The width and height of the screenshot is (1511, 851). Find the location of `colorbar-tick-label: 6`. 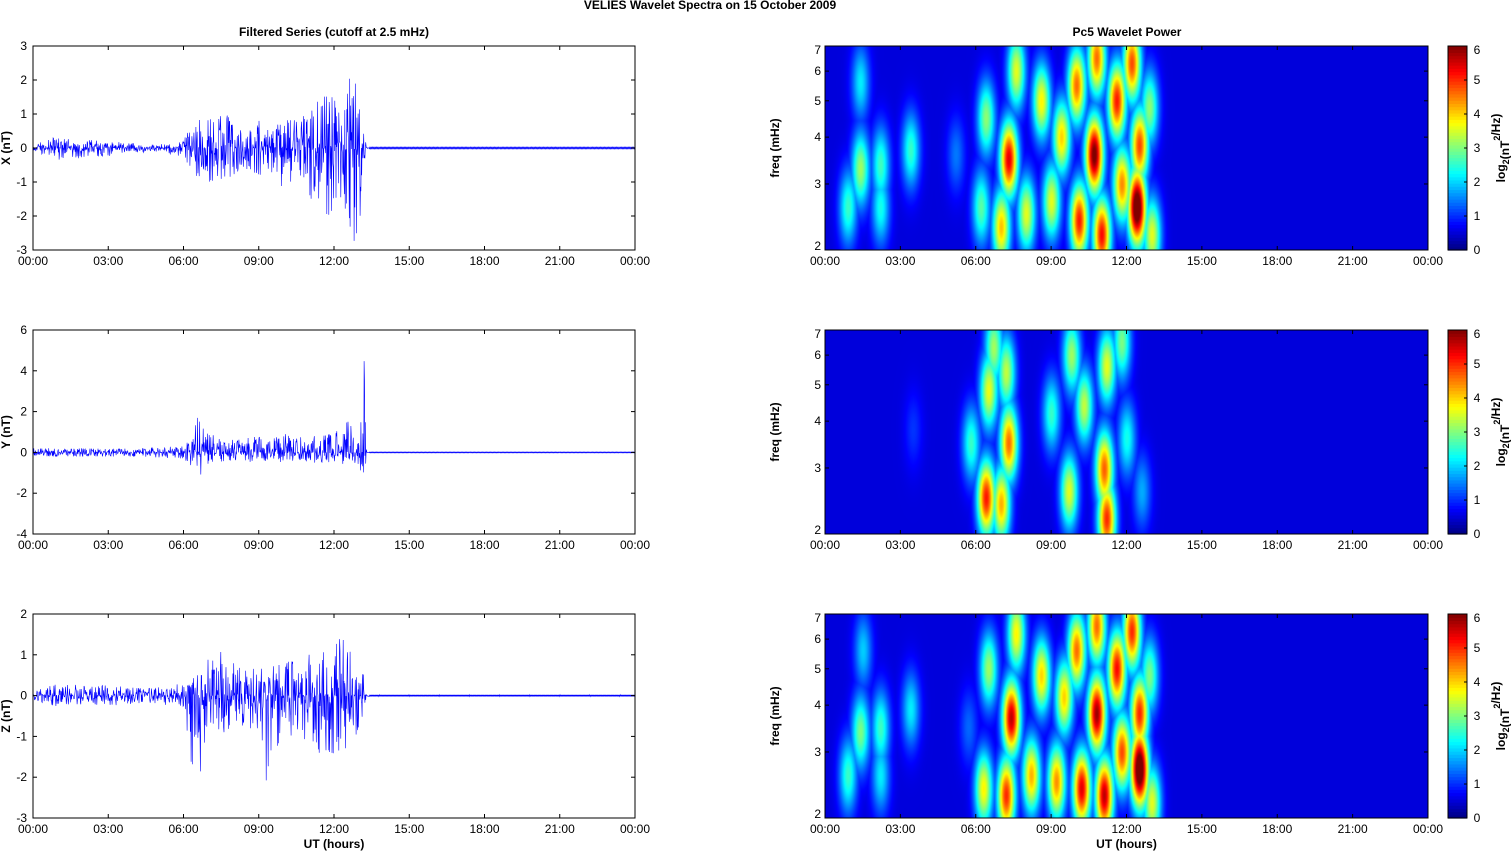

colorbar-tick-label: 6 is located at coordinates (1477, 334).